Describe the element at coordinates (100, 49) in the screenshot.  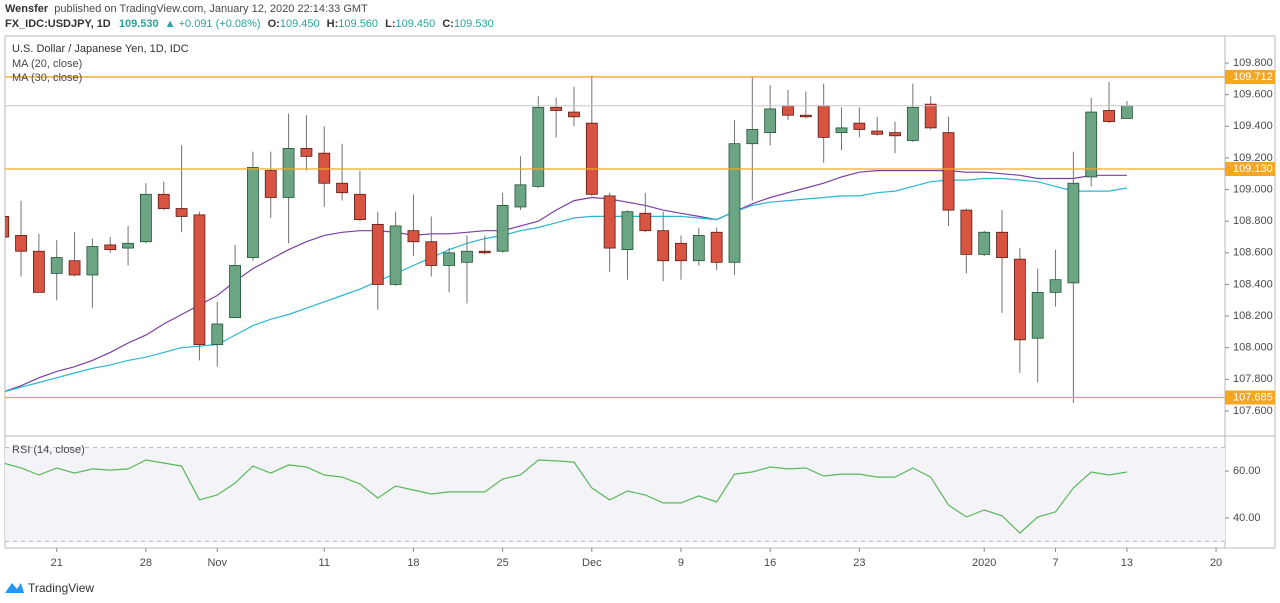
I see `pane-title: U.S. Dollar / Japanese Yen, 1D, IDC` at that location.